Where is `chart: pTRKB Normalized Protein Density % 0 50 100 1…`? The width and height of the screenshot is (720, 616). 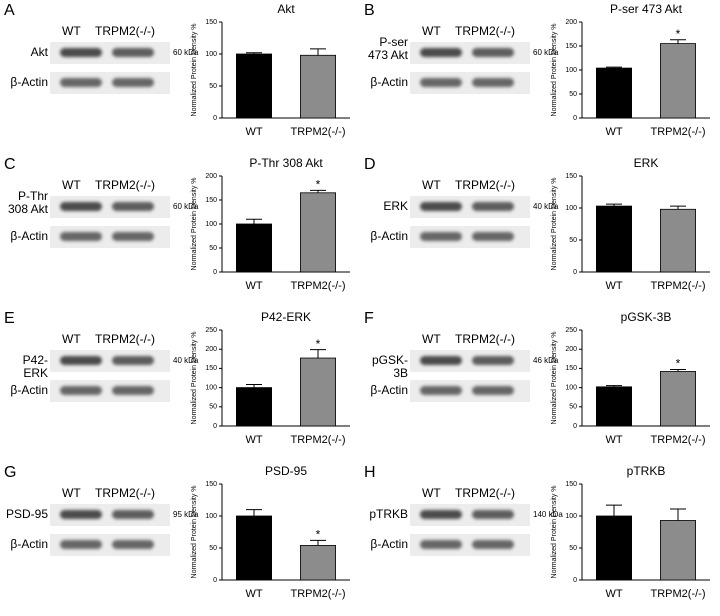 chart: pTRKB Normalized Protein Density % 0 50 100 1… is located at coordinates (630, 532).